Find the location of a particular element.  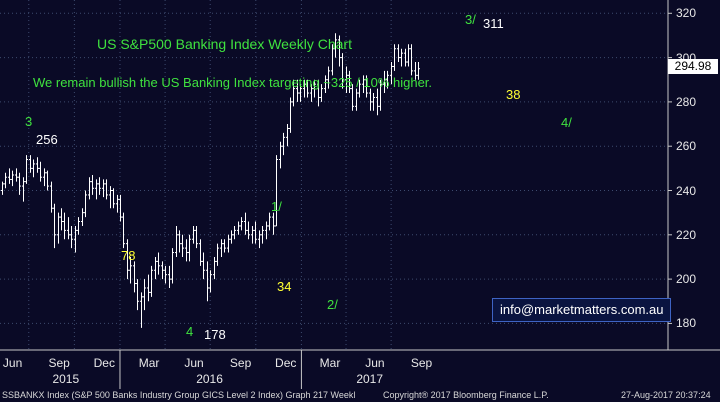

year-label: 2016 is located at coordinates (209, 379).